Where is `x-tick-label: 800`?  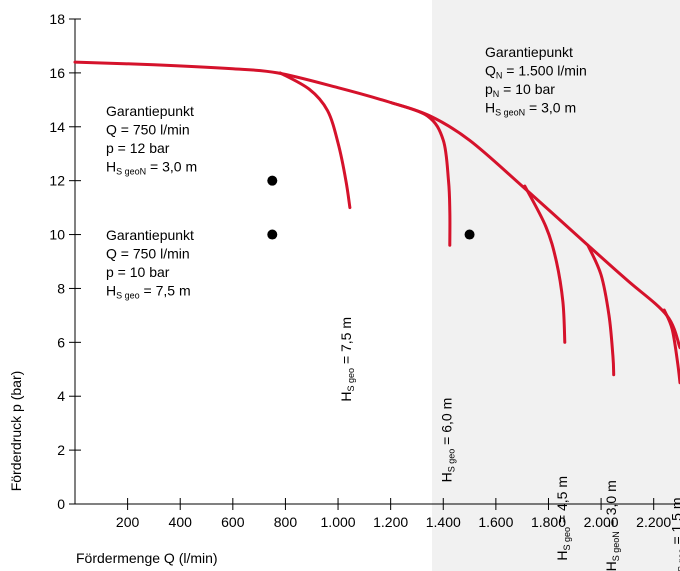 x-tick-label: 800 is located at coordinates (286, 522).